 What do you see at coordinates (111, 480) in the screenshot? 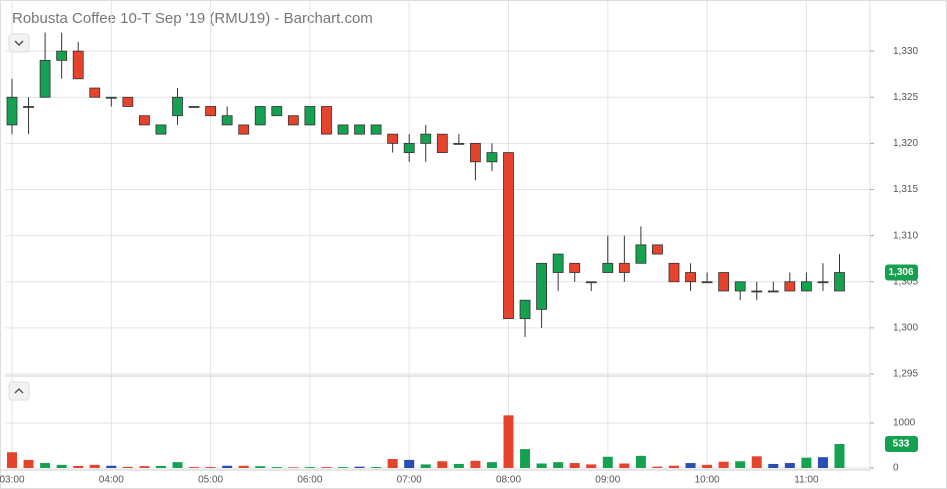
I see `x-tick-label: 04:00` at bounding box center [111, 480].